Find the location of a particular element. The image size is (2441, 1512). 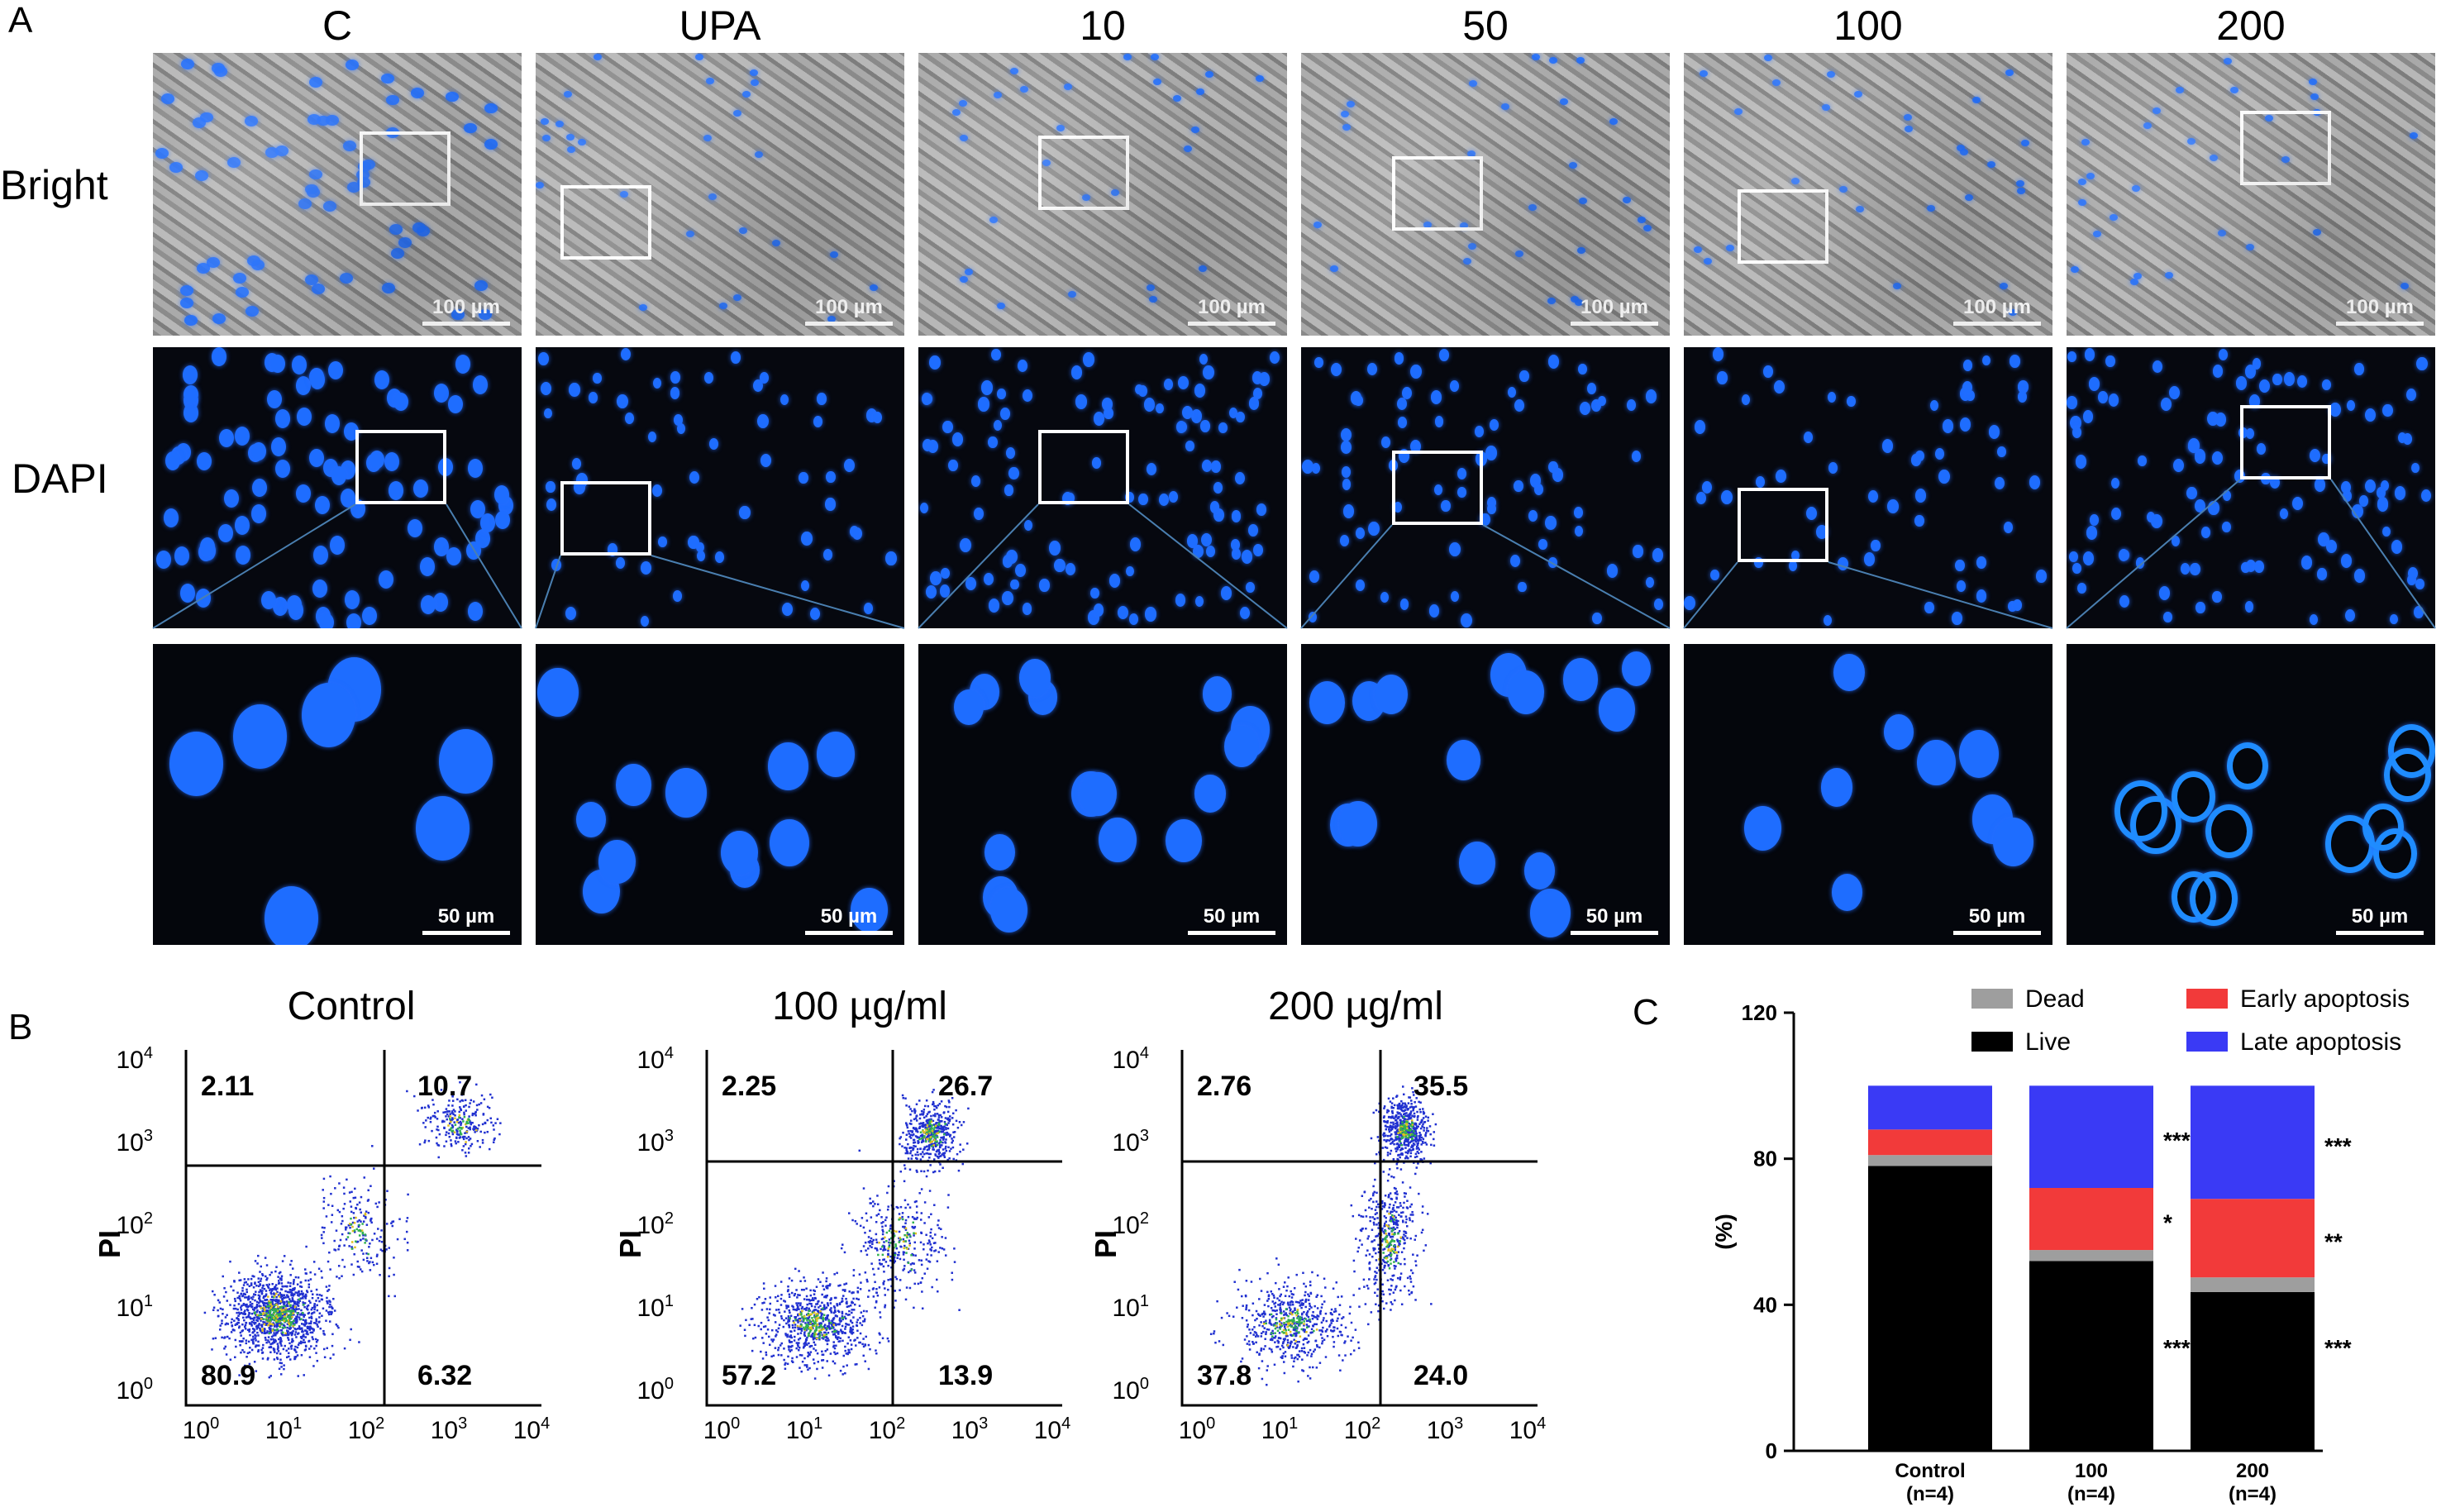

x-tick-label: 10² is located at coordinates (888, 1429).